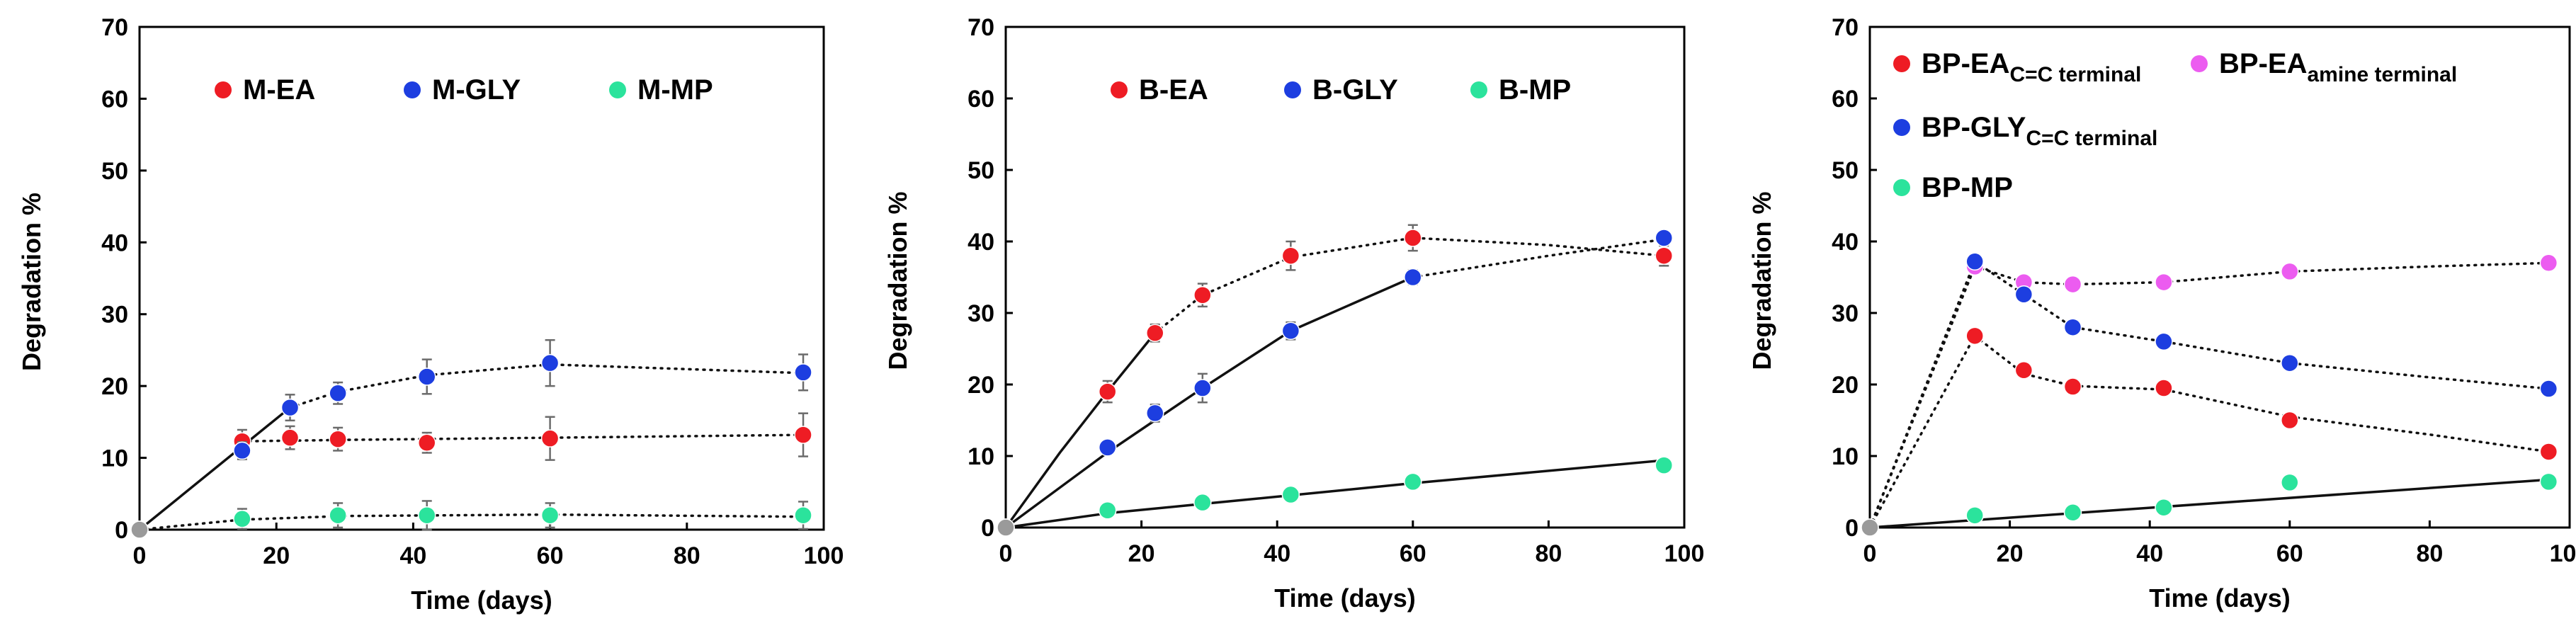 The width and height of the screenshot is (2576, 638). I want to click on legend-label: BP-EAC=C terminal, so click(2031, 67).